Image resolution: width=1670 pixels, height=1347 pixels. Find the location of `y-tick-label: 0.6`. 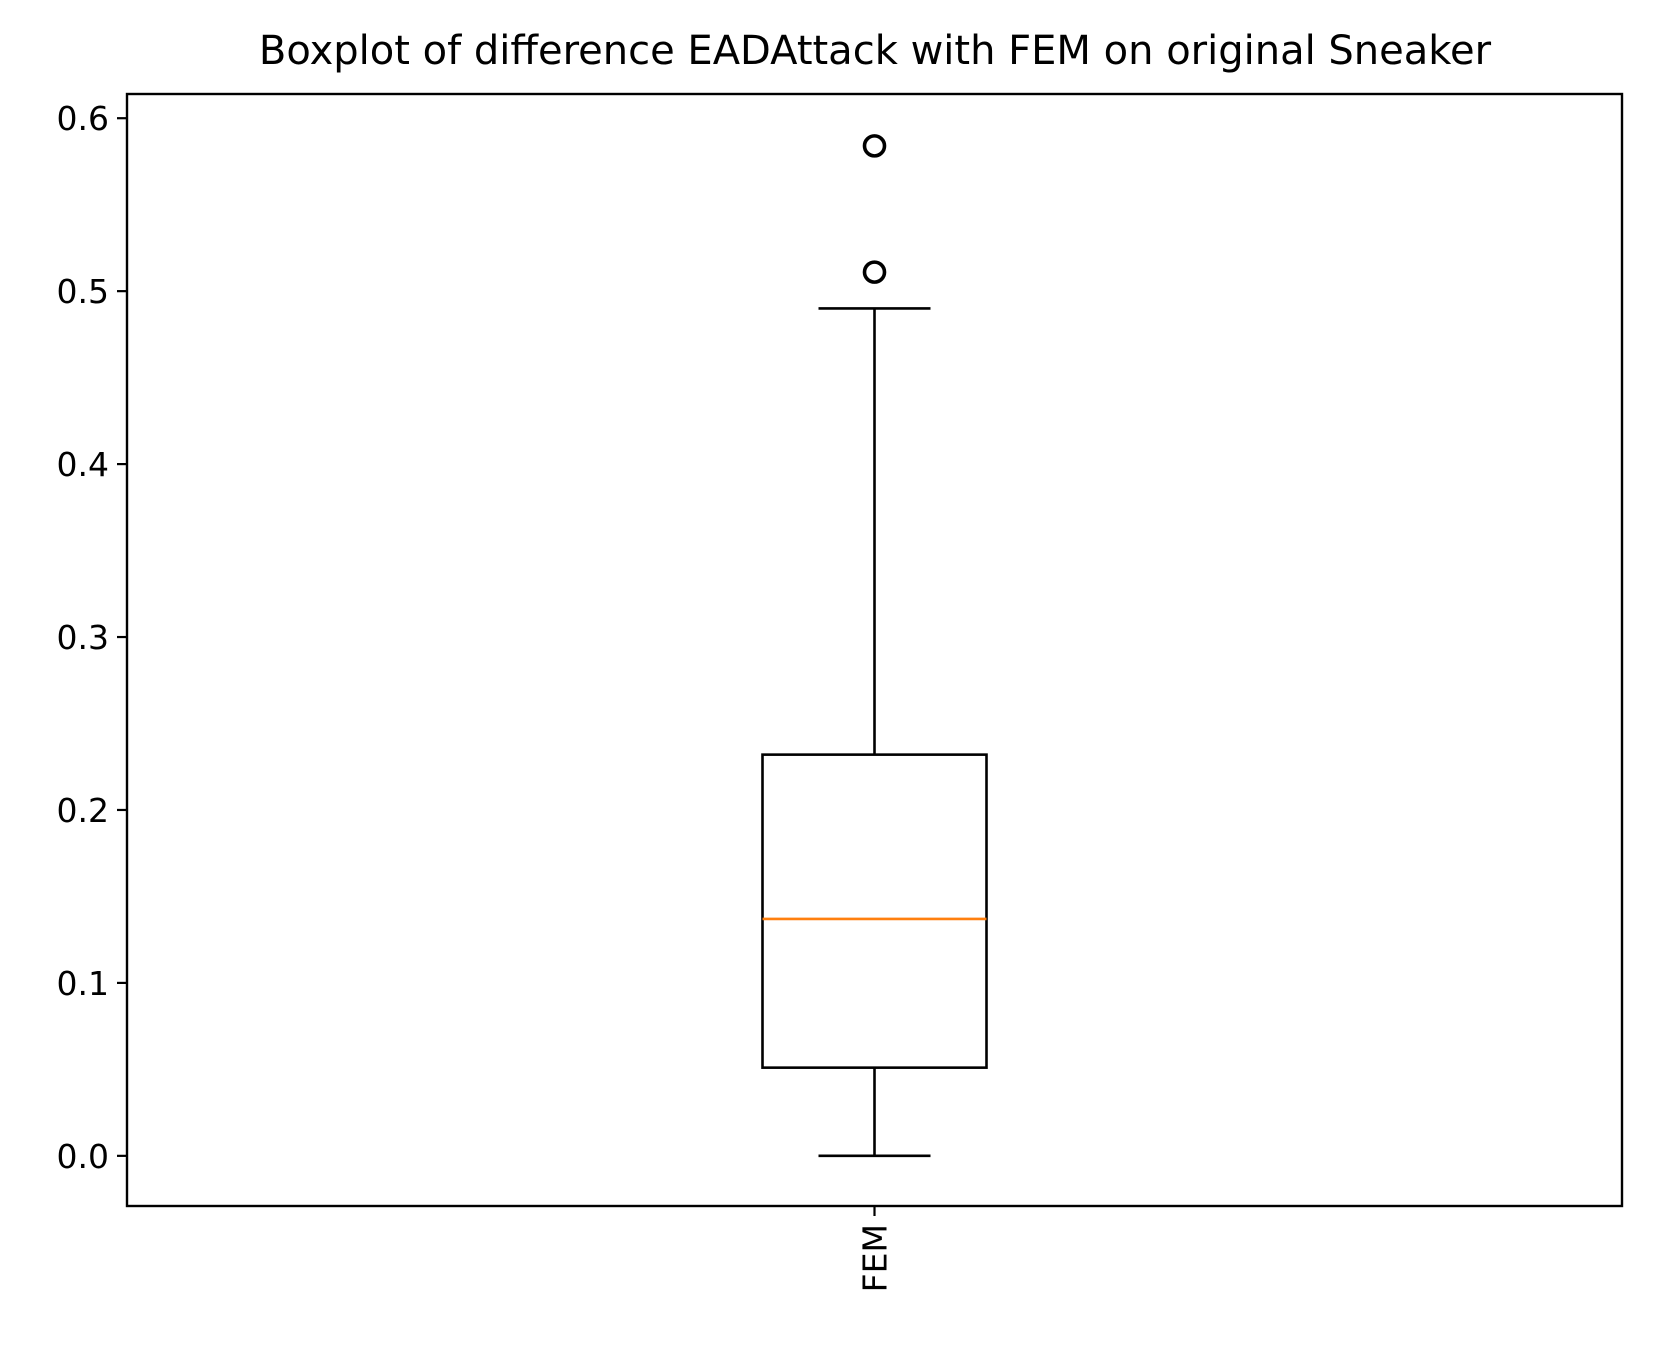

y-tick-label: 0.6 is located at coordinates (83, 118).